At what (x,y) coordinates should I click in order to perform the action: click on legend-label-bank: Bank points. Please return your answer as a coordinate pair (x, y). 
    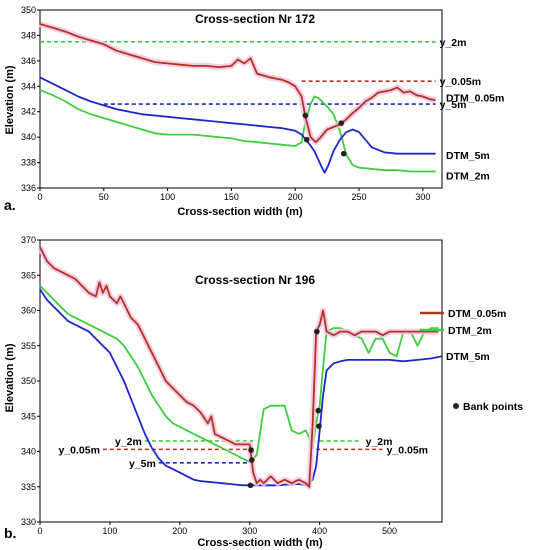
    Looking at the image, I should click on (493, 407).